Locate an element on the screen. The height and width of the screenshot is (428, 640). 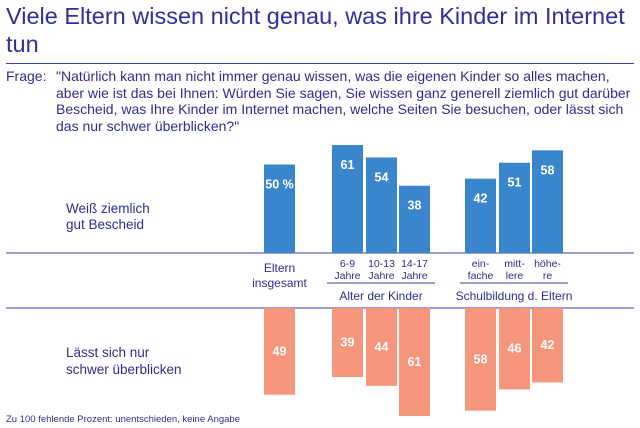
value-label-up-edu-simple: 42 is located at coordinates (481, 199).